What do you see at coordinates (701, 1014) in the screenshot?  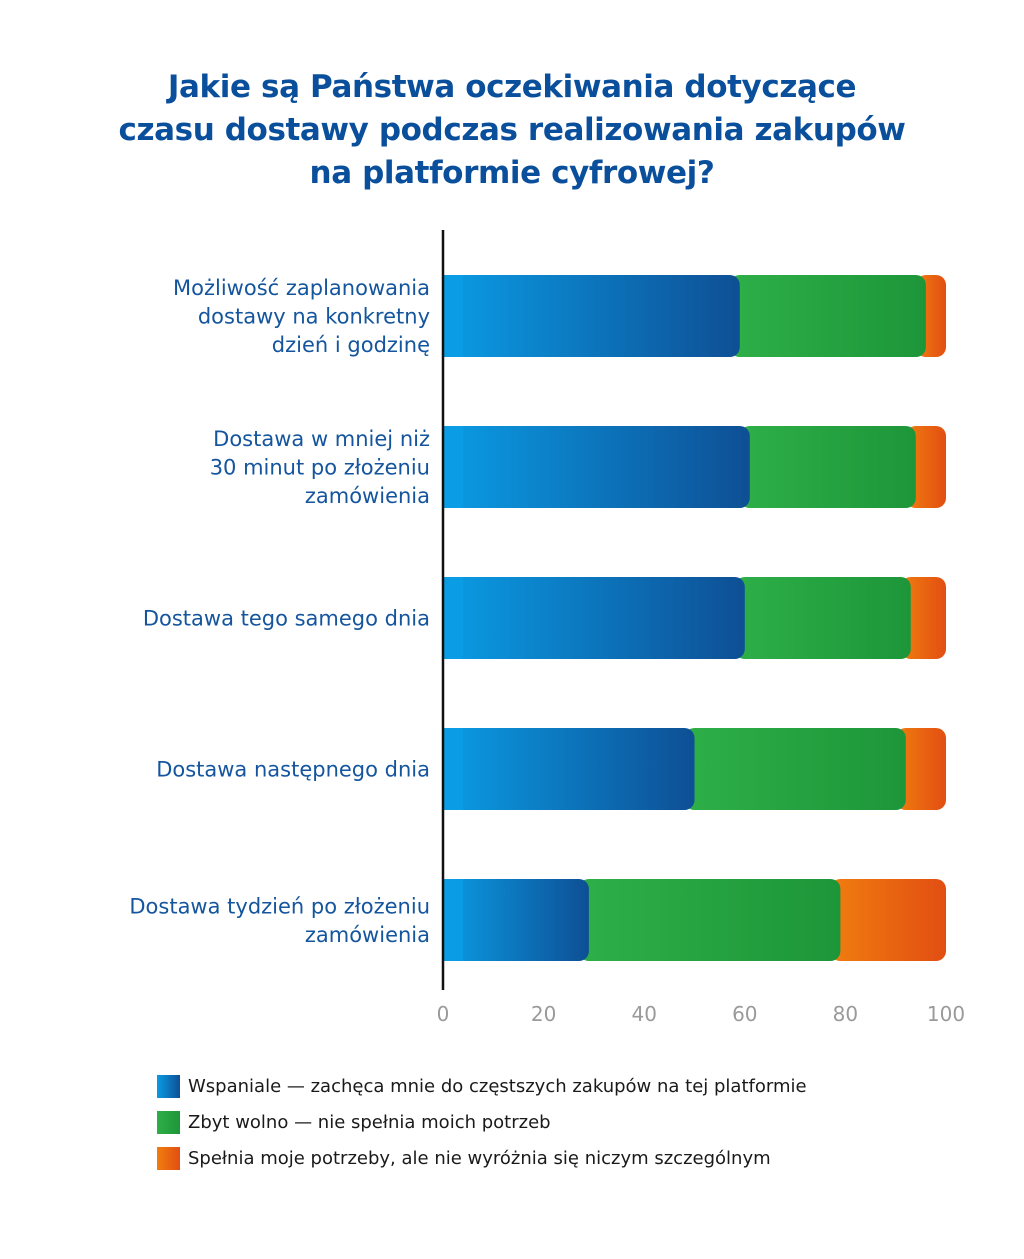 I see `x-axis-ticks: 0 20 40 60 80 100` at bounding box center [701, 1014].